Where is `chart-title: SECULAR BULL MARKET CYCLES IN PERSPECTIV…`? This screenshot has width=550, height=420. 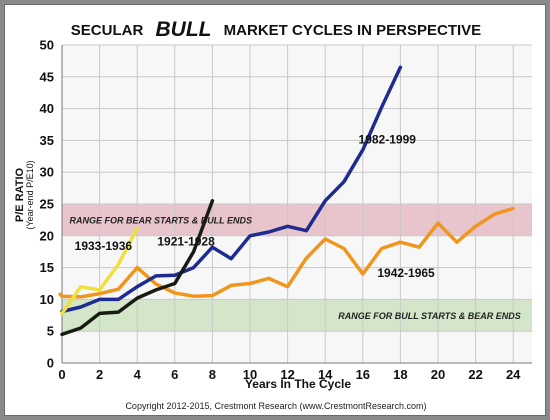 chart-title: SECULAR BULL MARKET CYCLES IN PERSPECTIV… is located at coordinates (276, 29).